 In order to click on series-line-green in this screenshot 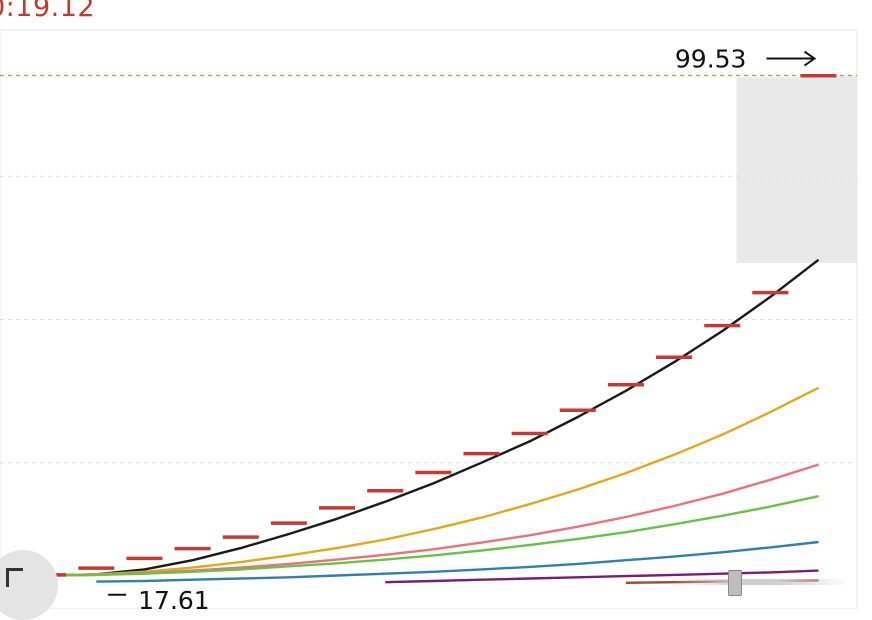, I will do `click(433, 536)`.